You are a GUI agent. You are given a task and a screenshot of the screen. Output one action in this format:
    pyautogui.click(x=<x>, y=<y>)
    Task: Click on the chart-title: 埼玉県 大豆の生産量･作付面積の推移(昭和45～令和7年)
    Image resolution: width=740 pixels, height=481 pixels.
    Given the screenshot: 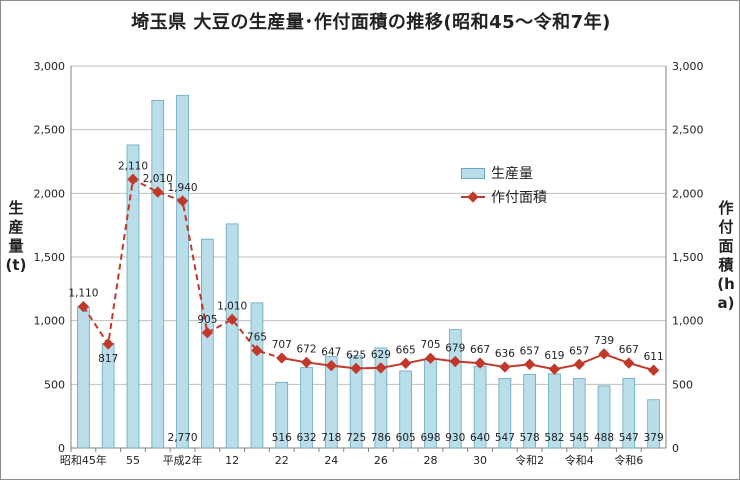 What is the action you would take?
    pyautogui.click(x=371, y=22)
    